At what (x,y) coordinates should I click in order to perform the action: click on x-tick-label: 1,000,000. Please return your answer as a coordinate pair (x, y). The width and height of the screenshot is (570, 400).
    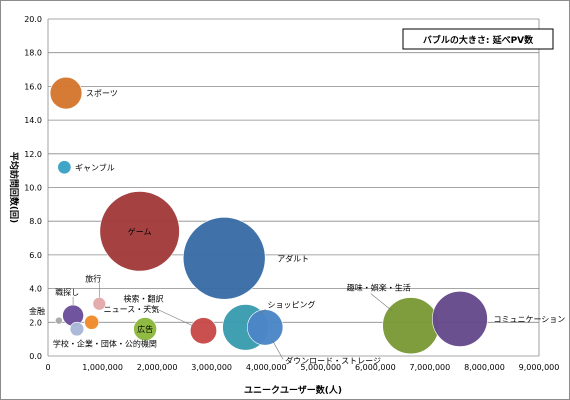
    Looking at the image, I should click on (102, 367).